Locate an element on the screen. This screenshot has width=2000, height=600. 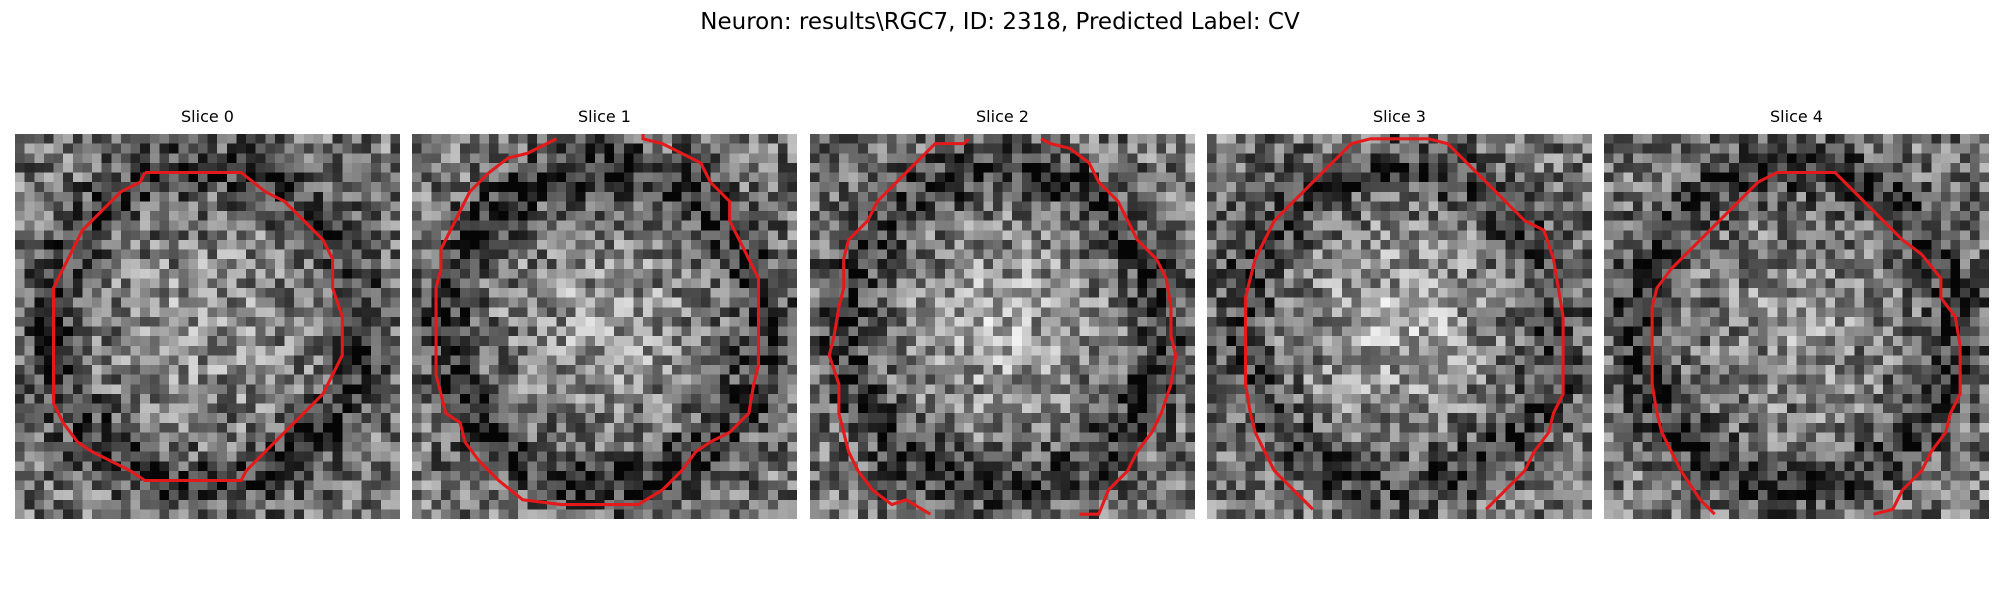
slice-title: Slice 1 is located at coordinates (604, 116).